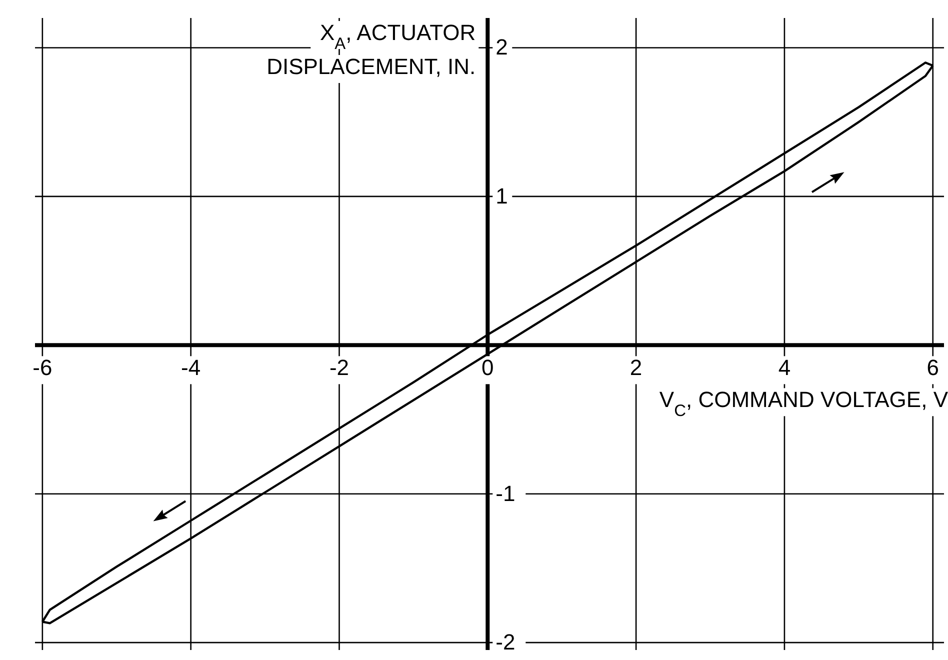 The height and width of the screenshot is (660, 948). I want to click on x-tick-label: 4, so click(784, 367).